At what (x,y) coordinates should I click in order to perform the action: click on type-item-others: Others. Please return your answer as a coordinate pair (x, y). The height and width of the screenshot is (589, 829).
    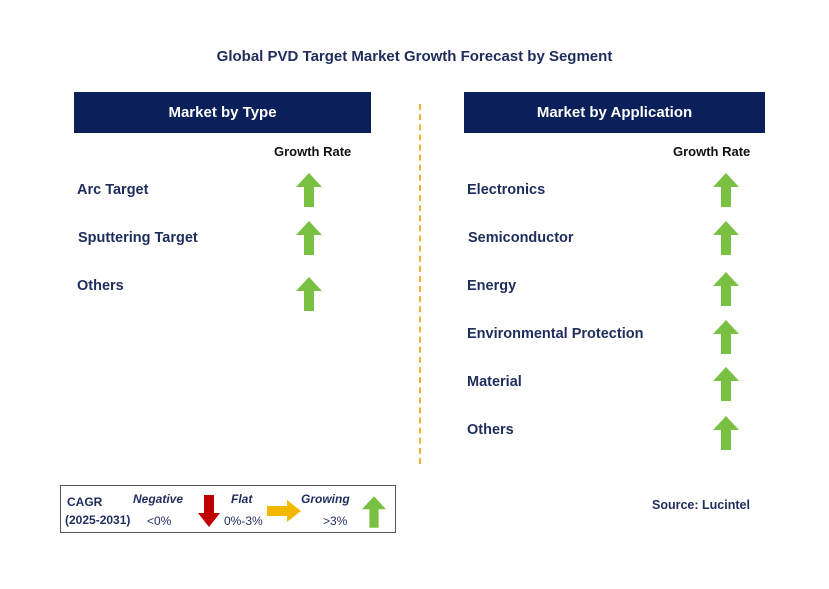
    Looking at the image, I should click on (100, 286).